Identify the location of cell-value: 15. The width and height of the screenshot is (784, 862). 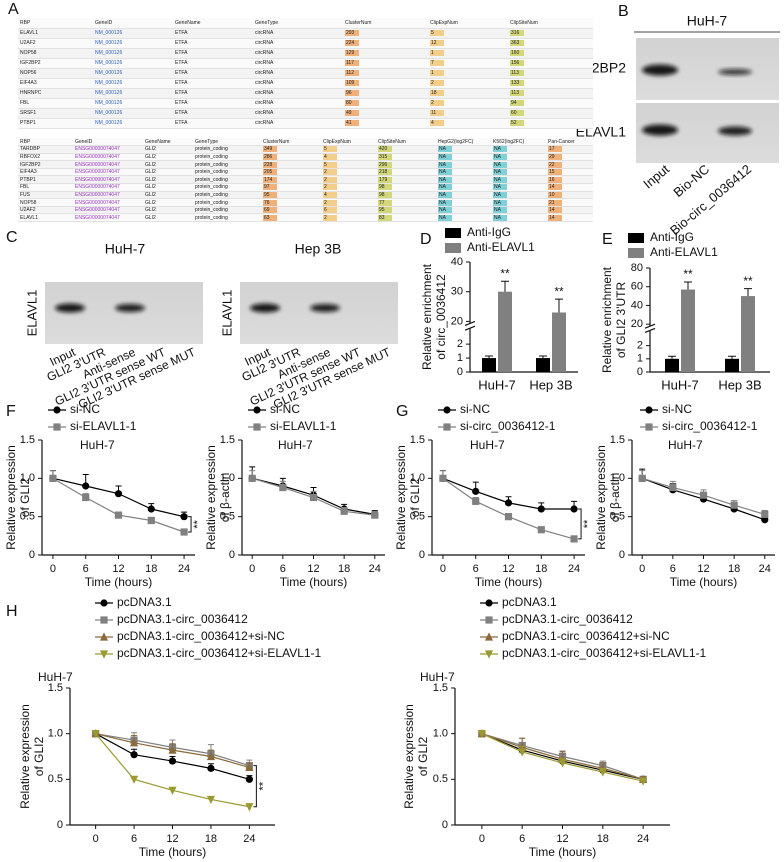
(555, 172).